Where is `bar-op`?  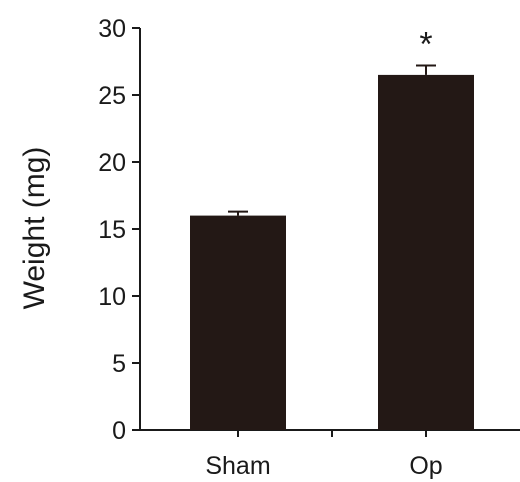 bar-op is located at coordinates (426, 252).